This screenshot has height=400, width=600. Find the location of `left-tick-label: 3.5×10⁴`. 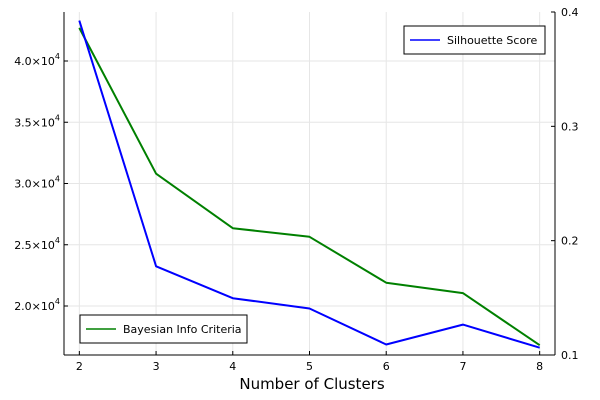

left-tick-label: 3.5×10⁴ is located at coordinates (37, 121).